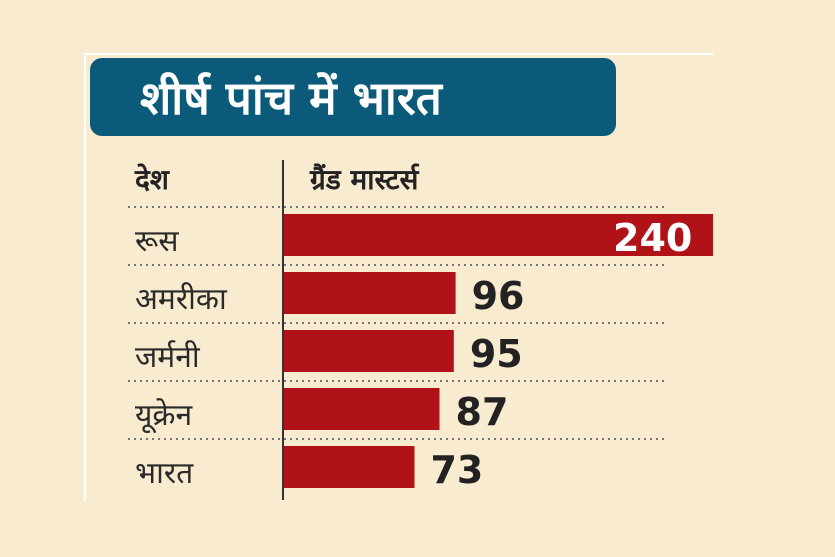 The width and height of the screenshot is (835, 557). Describe the element at coordinates (283, 330) in the screenshot. I see `axis-divider-line` at that location.